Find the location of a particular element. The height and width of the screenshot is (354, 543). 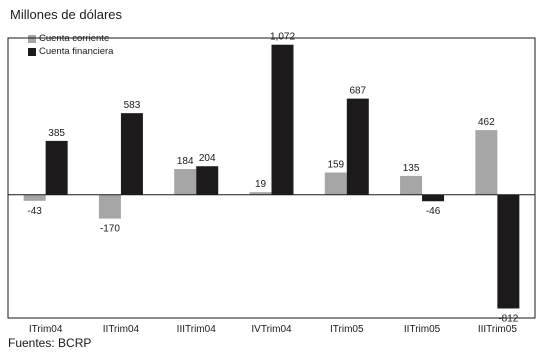

bar-financiera-IVTrim04 is located at coordinates (282, 119).